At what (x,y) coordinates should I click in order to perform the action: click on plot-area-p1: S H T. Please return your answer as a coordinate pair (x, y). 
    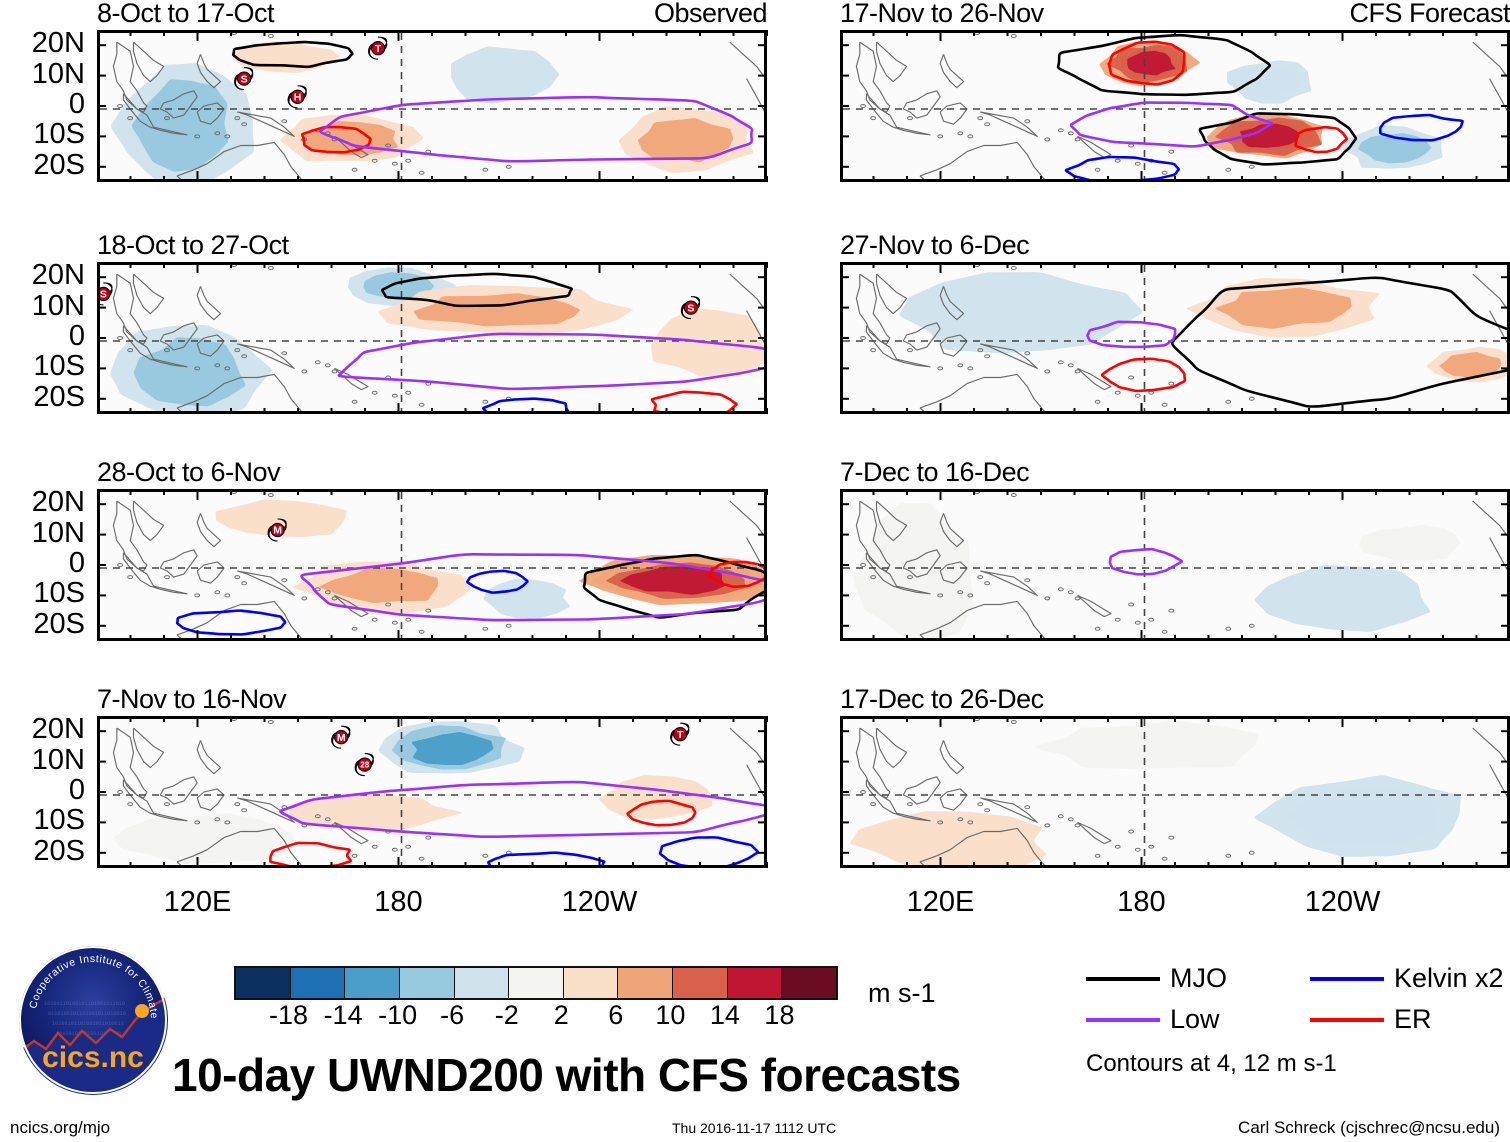
    Looking at the image, I should click on (432, 106).